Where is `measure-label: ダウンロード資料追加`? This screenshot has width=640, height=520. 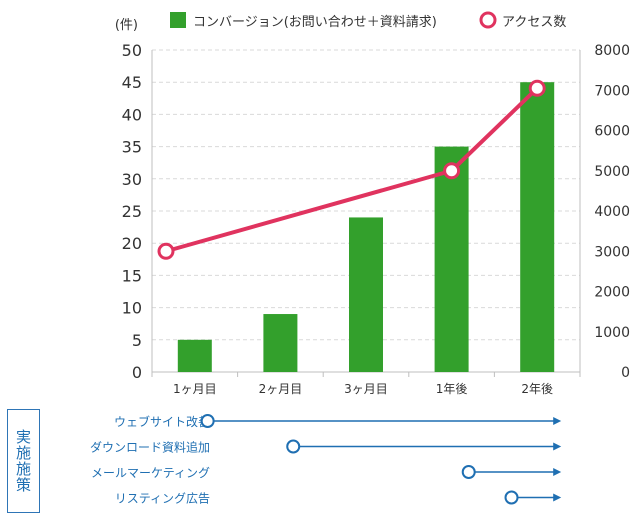
measure-label: ダウンロード資料追加 is located at coordinates (150, 447).